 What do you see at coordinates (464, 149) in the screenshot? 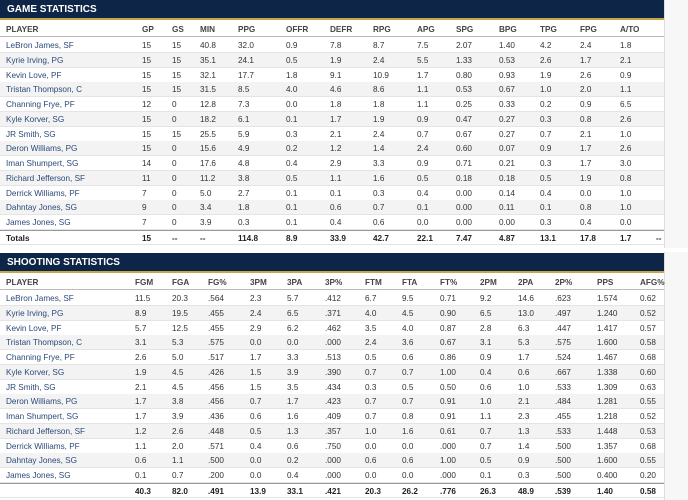
I see `stat-cell: 0.60` at bounding box center [464, 149].